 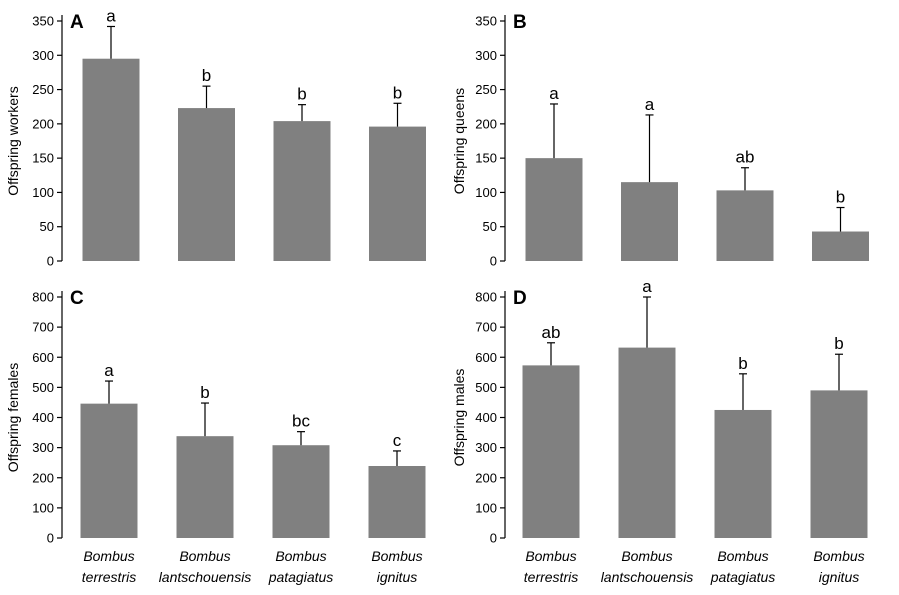 I want to click on y-axis-title: Offspring queens, so click(x=459, y=141).